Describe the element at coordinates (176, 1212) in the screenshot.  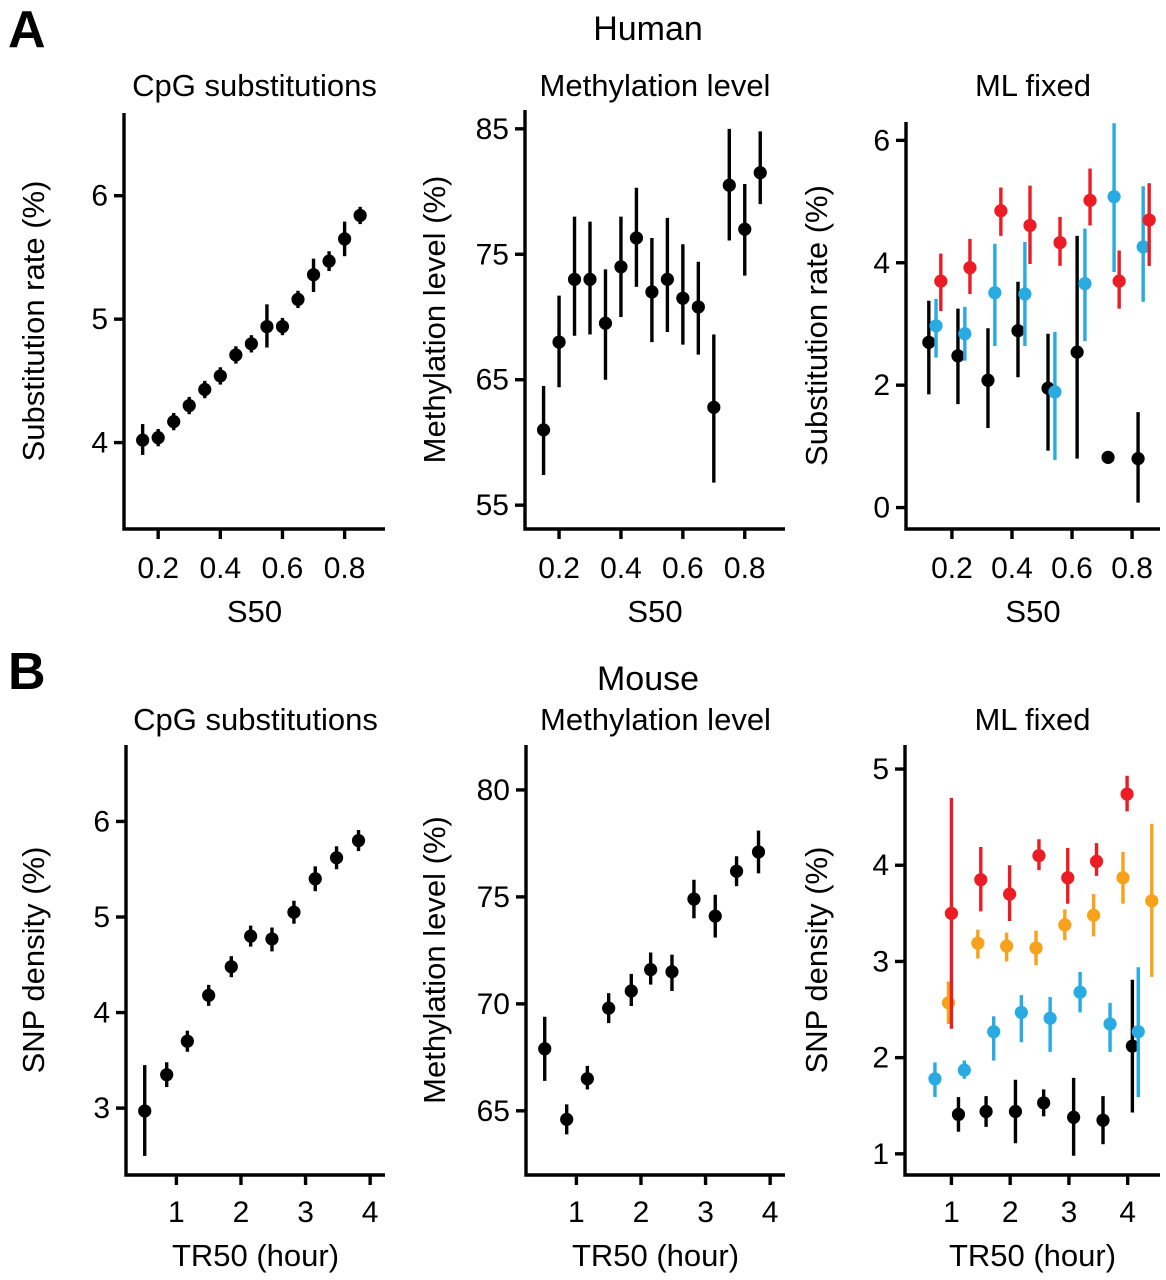
I see `x-tick-label: 1` at that location.